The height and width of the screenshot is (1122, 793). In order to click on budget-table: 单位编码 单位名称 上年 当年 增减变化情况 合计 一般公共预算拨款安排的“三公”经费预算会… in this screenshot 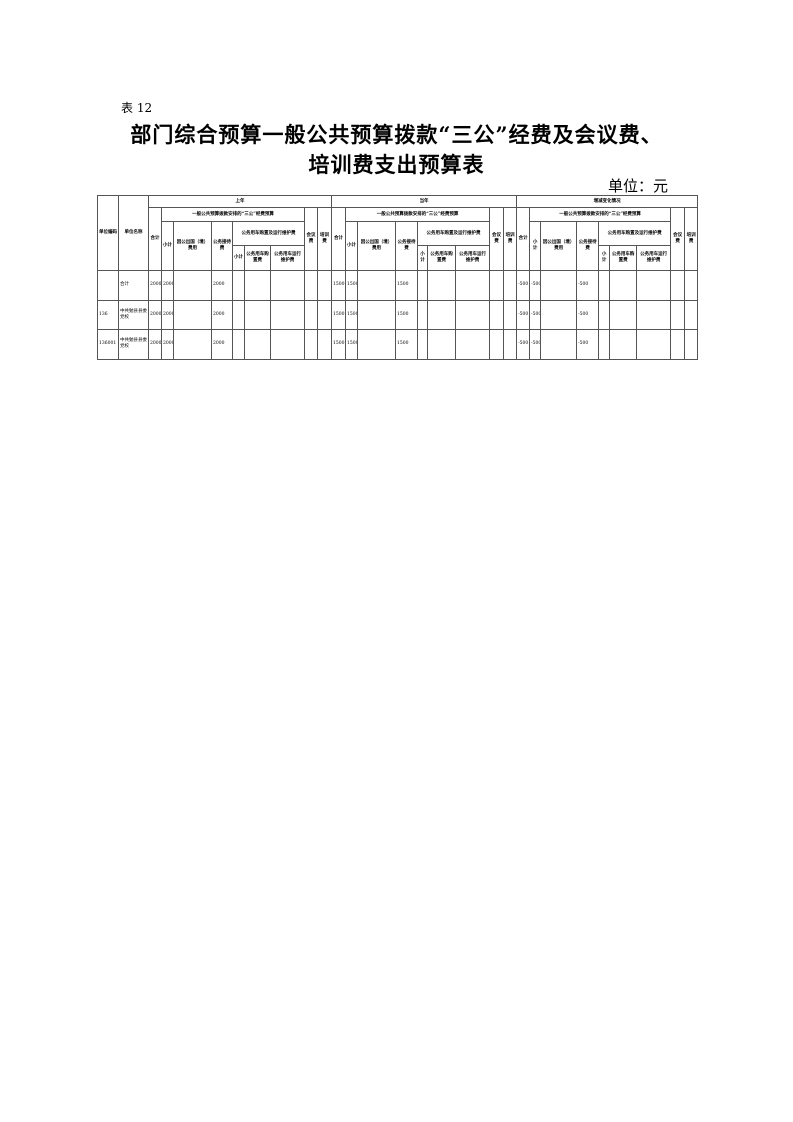, I will do `click(398, 277)`.